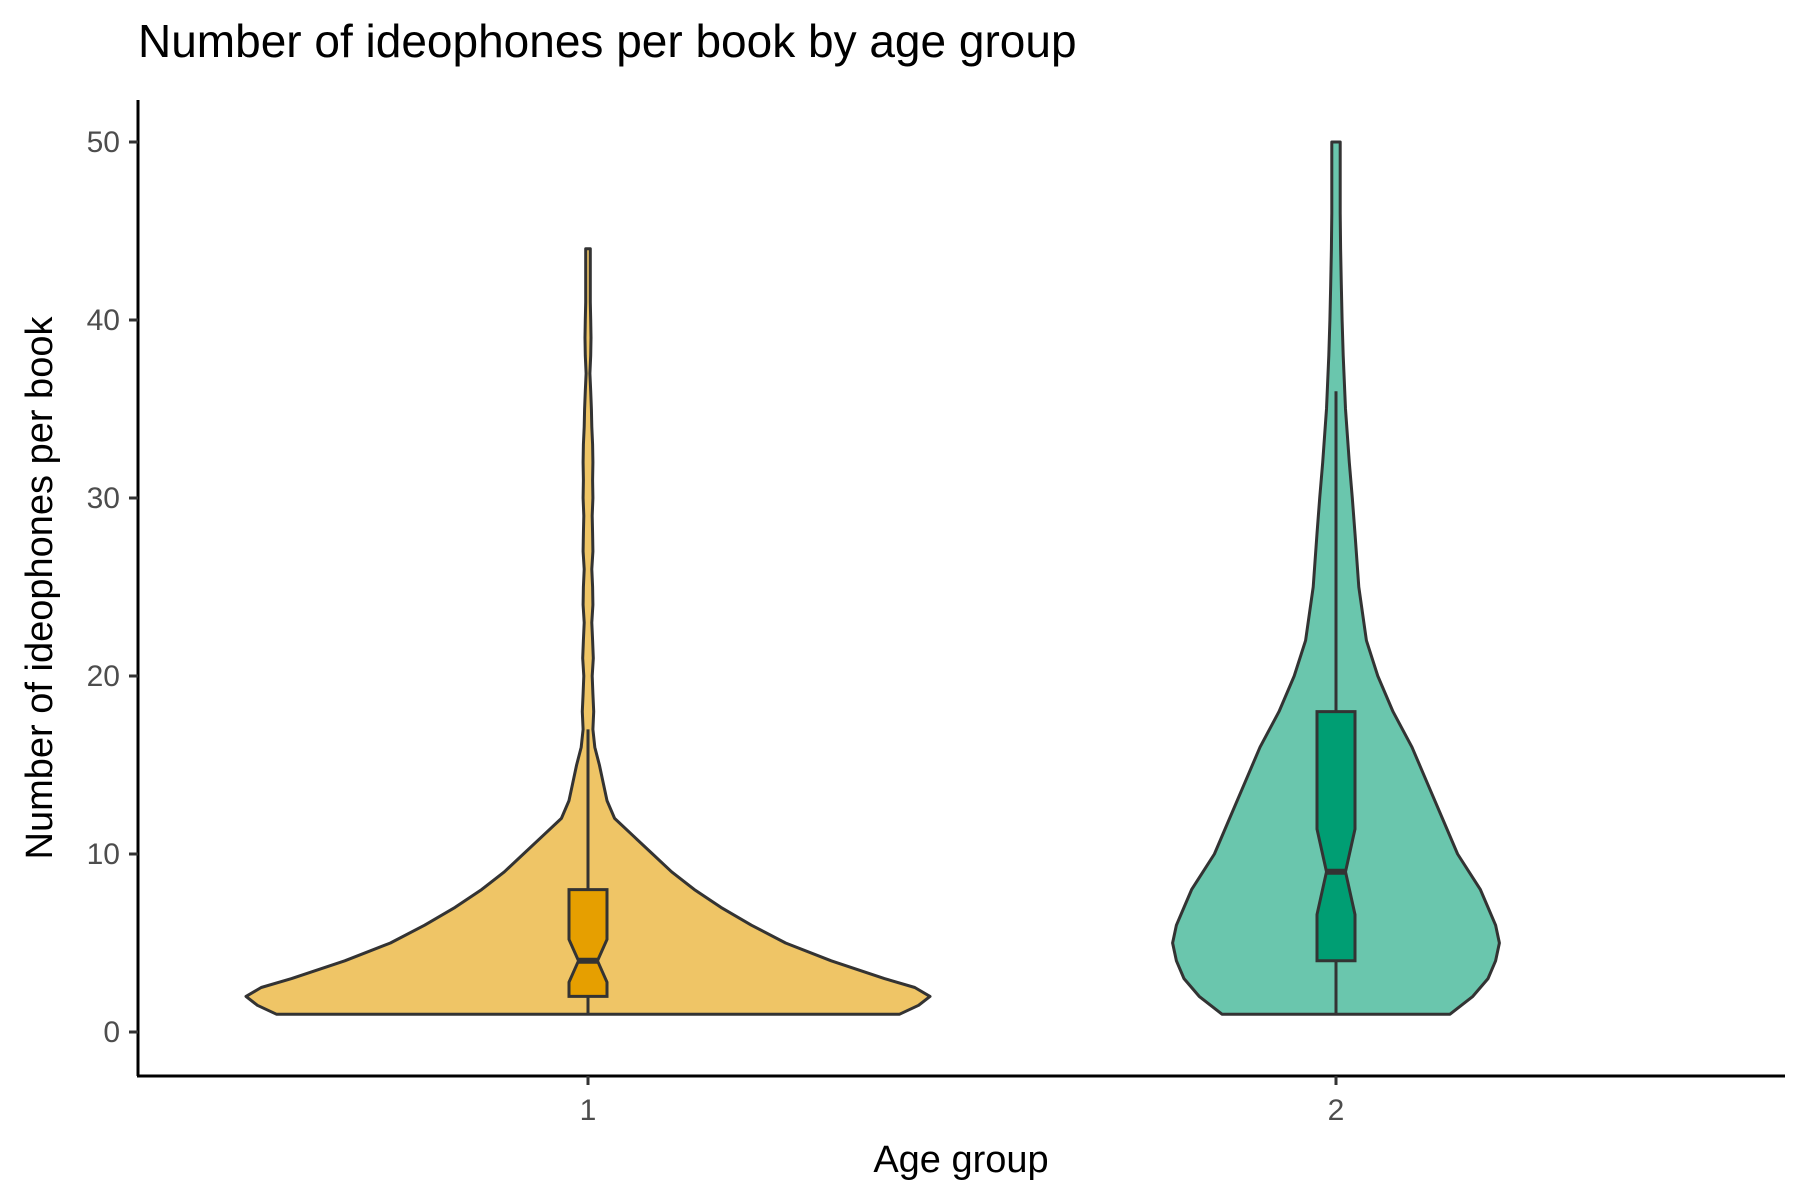  I want to click on x-tick-label: 1, so click(588, 1110).